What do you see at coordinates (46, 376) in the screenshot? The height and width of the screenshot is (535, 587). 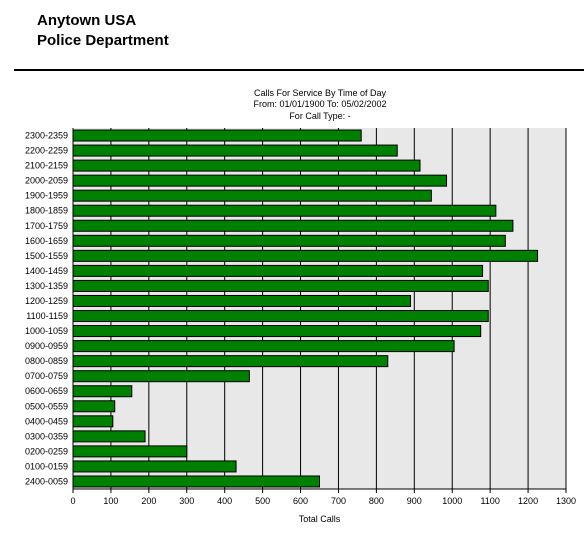 I see `y-tick-label: 0700-0759` at bounding box center [46, 376].